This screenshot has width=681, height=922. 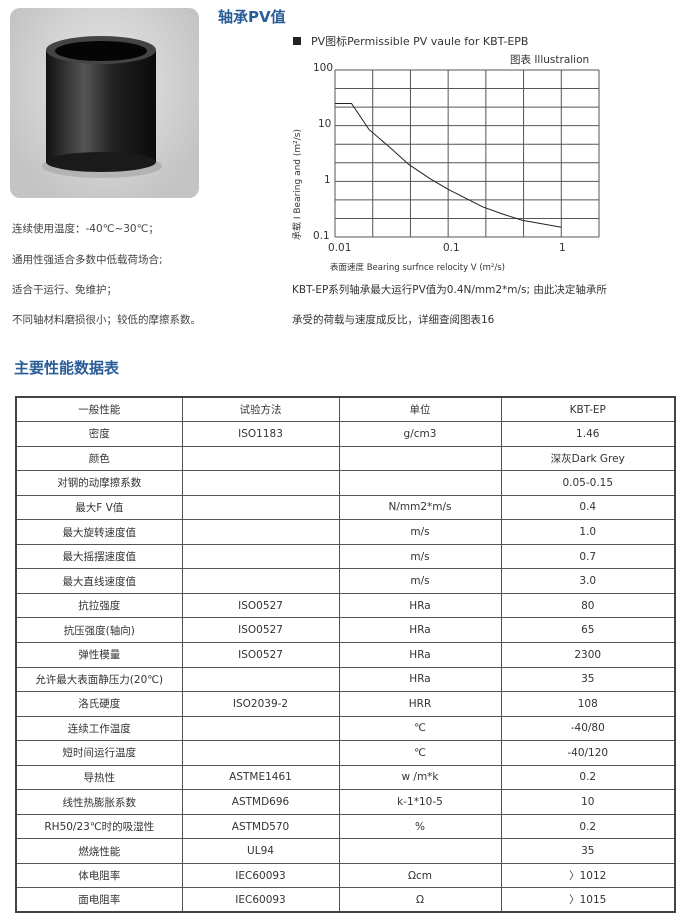 I want to click on table-cell: ASTMD696, so click(x=260, y=802).